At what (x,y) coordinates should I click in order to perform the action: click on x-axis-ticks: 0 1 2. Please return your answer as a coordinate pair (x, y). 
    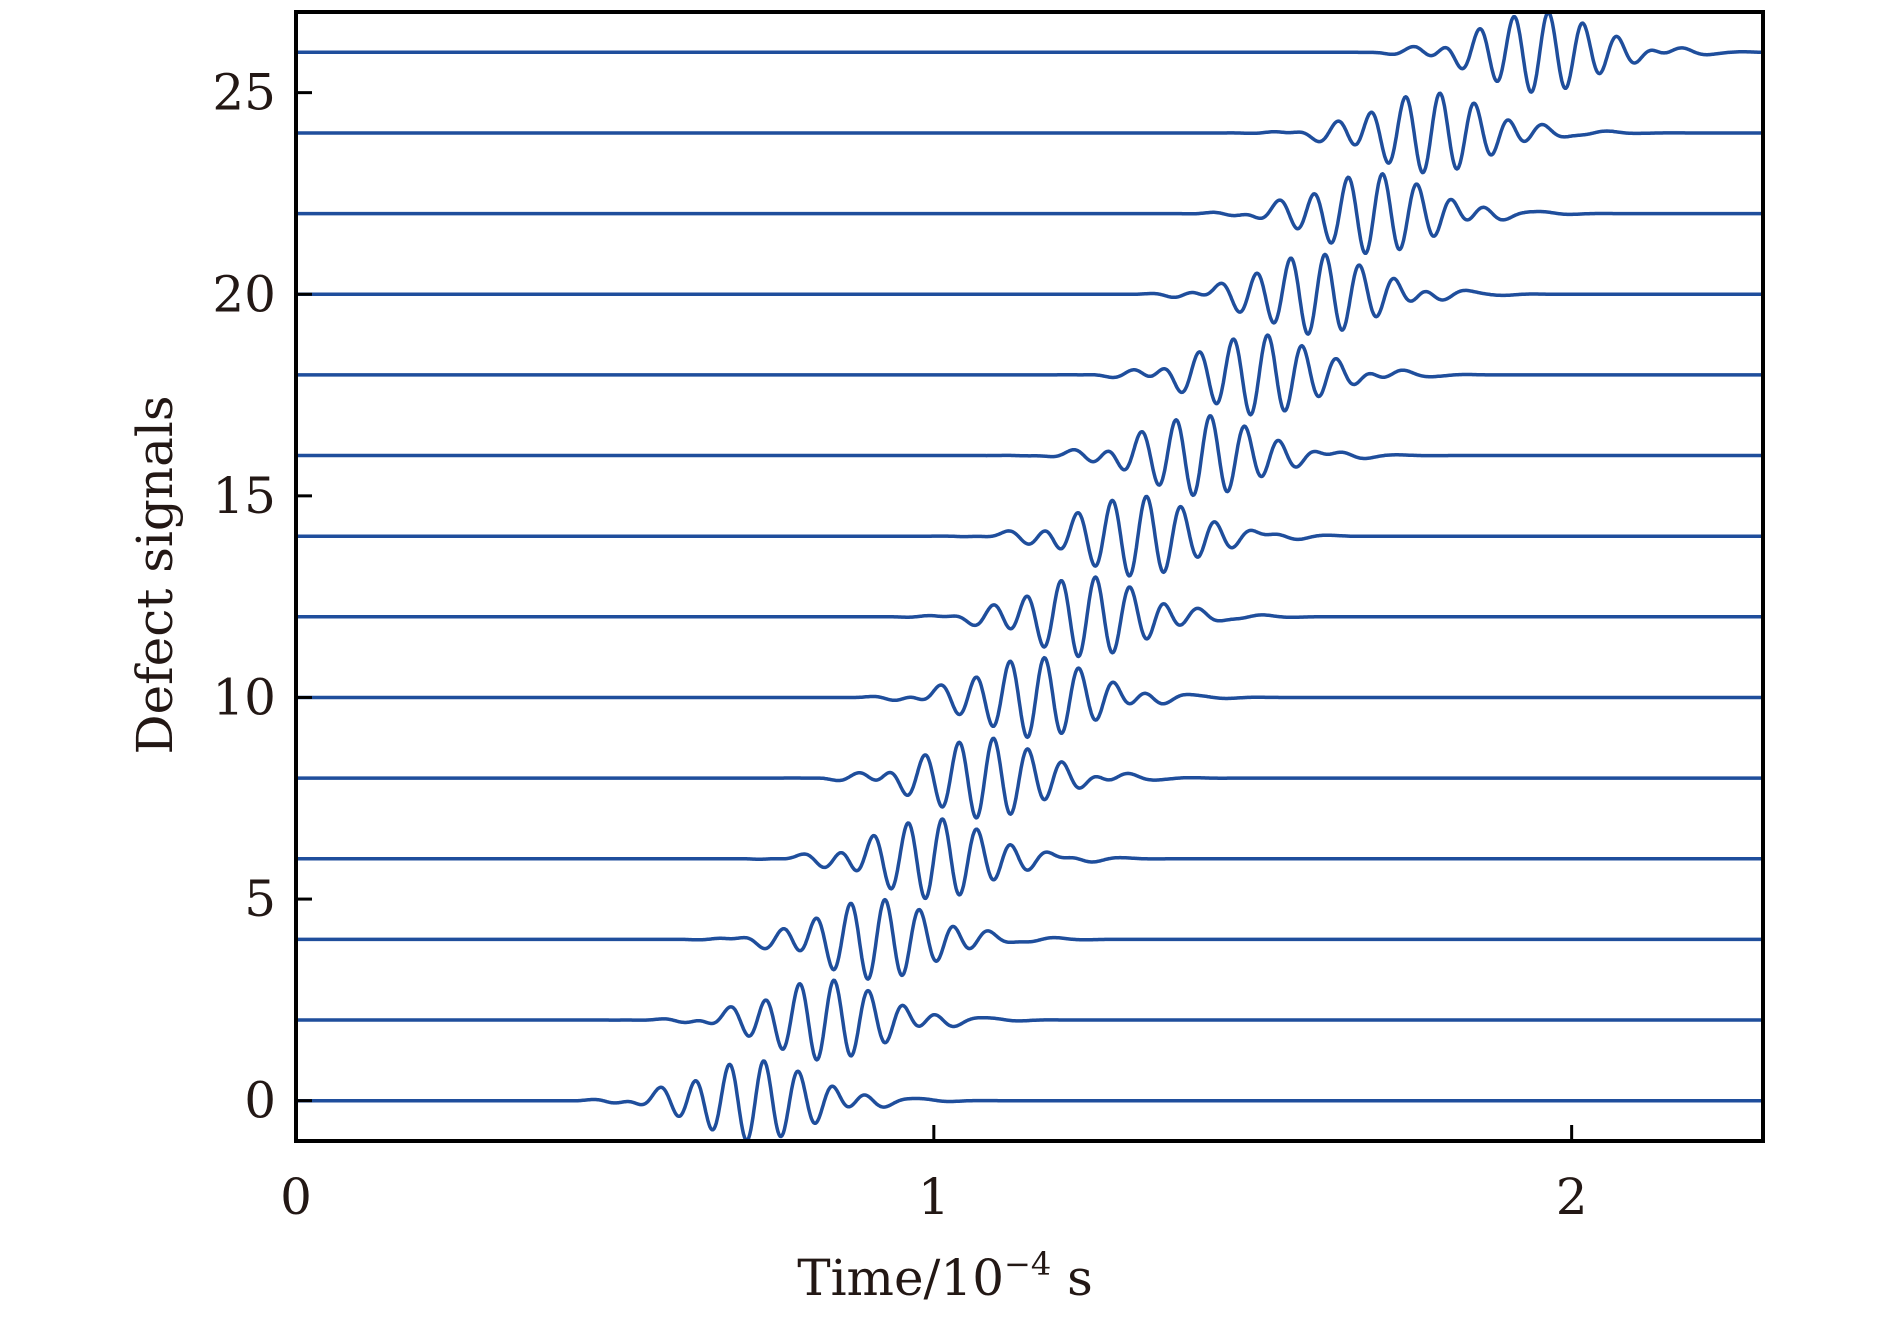
    Looking at the image, I should click on (934, 1175).